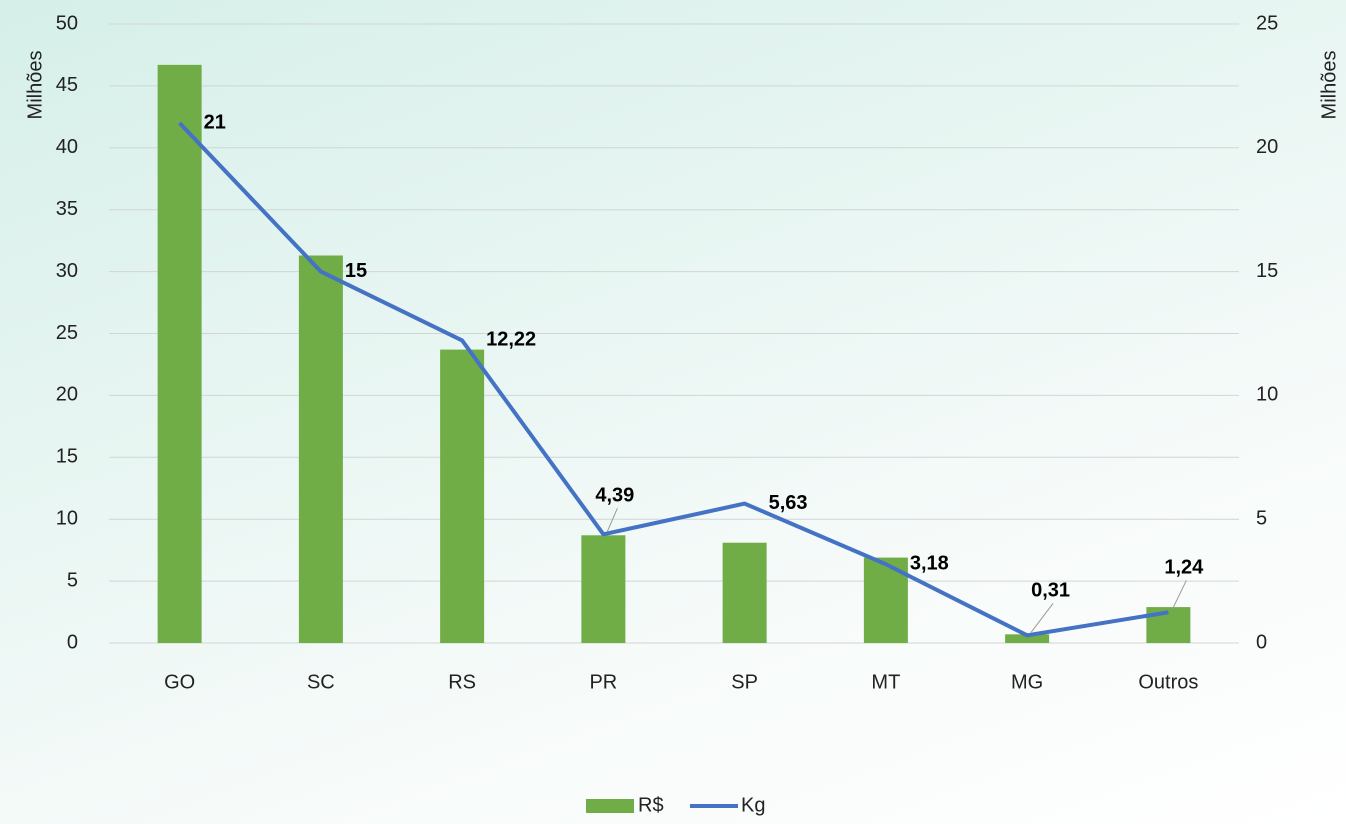 The image size is (1346, 824). Describe the element at coordinates (462, 682) in the screenshot. I see `x-tick-label: RS` at that location.